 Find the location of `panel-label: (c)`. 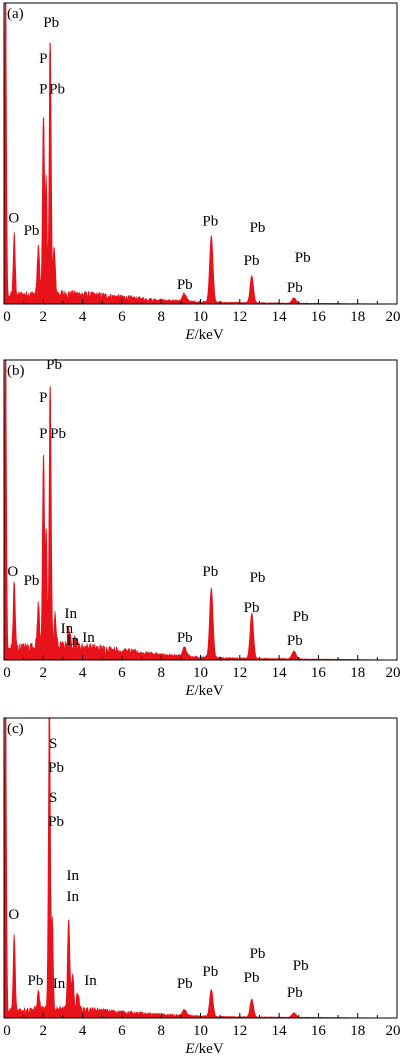

panel-label: (c) is located at coordinates (15, 729).